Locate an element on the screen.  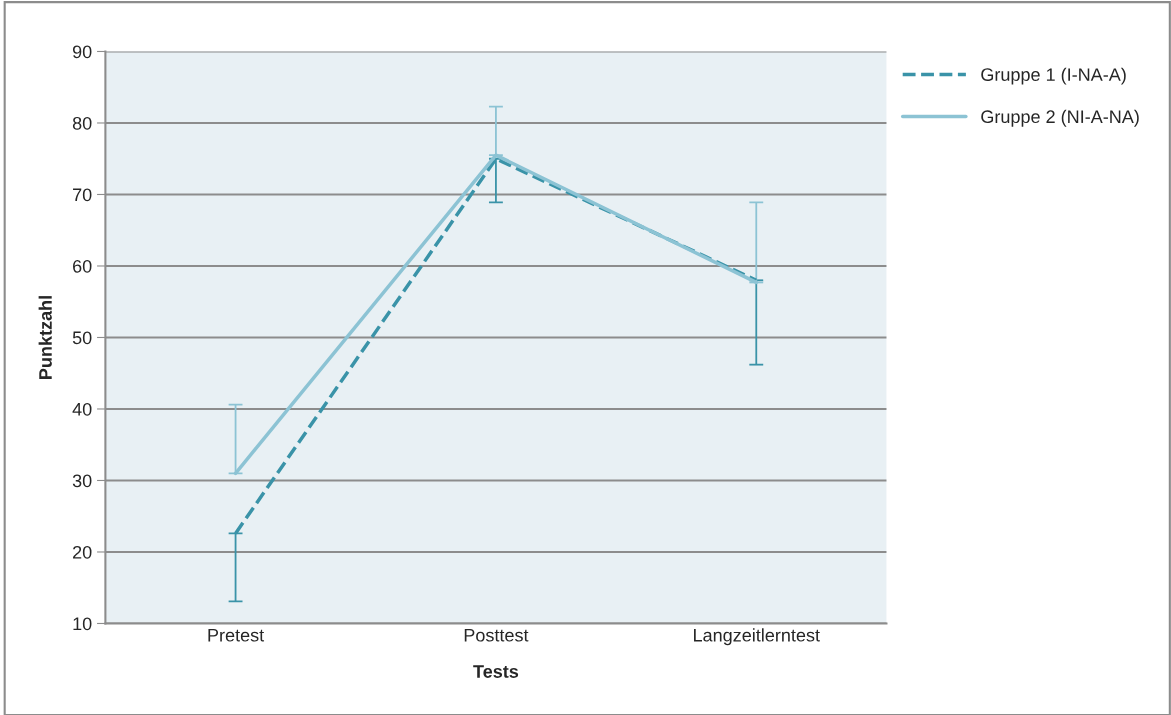
y-tick-label: 30 is located at coordinates (82, 481).